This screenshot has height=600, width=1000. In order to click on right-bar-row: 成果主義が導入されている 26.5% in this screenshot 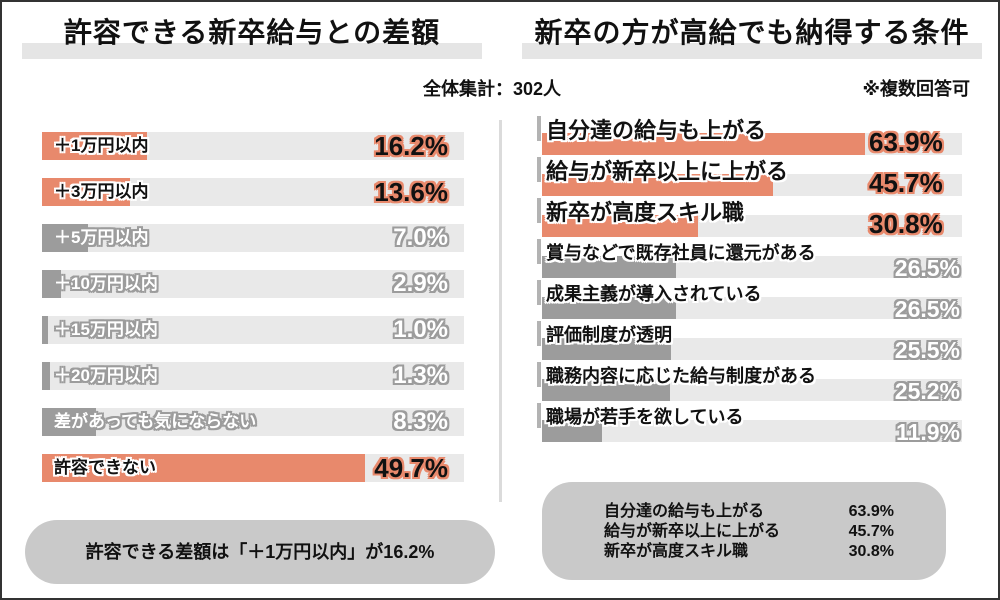, I will do `click(749, 300)`.